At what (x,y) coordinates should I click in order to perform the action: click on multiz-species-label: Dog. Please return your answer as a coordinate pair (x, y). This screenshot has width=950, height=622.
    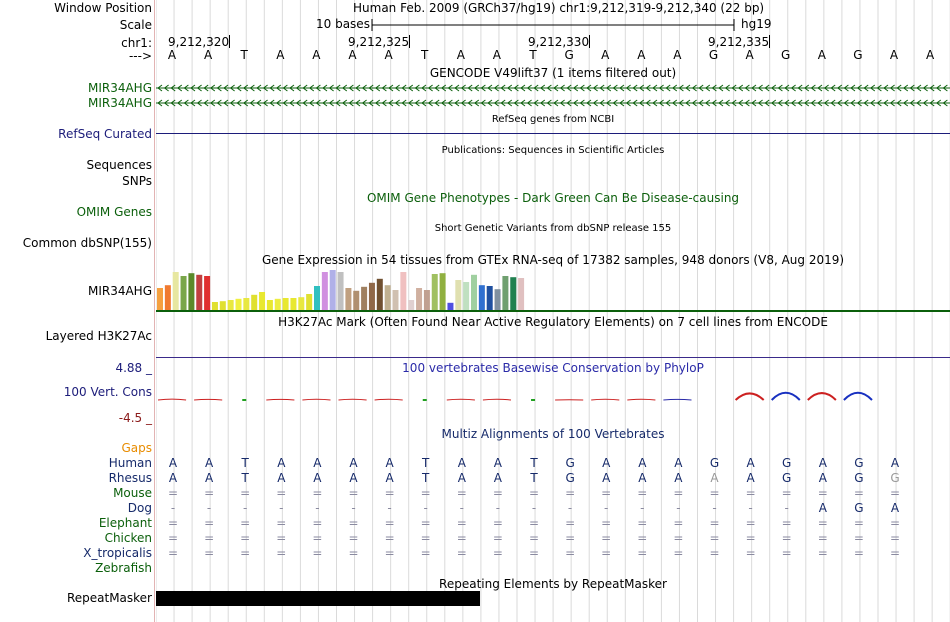
    Looking at the image, I should click on (139, 508).